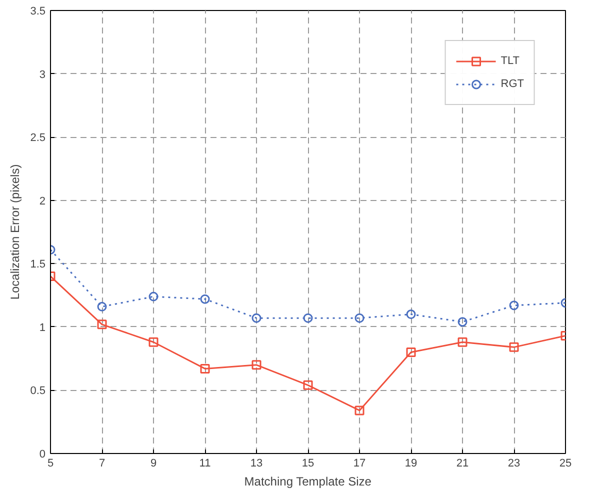  I want to click on x-tick-label: 21, so click(462, 464).